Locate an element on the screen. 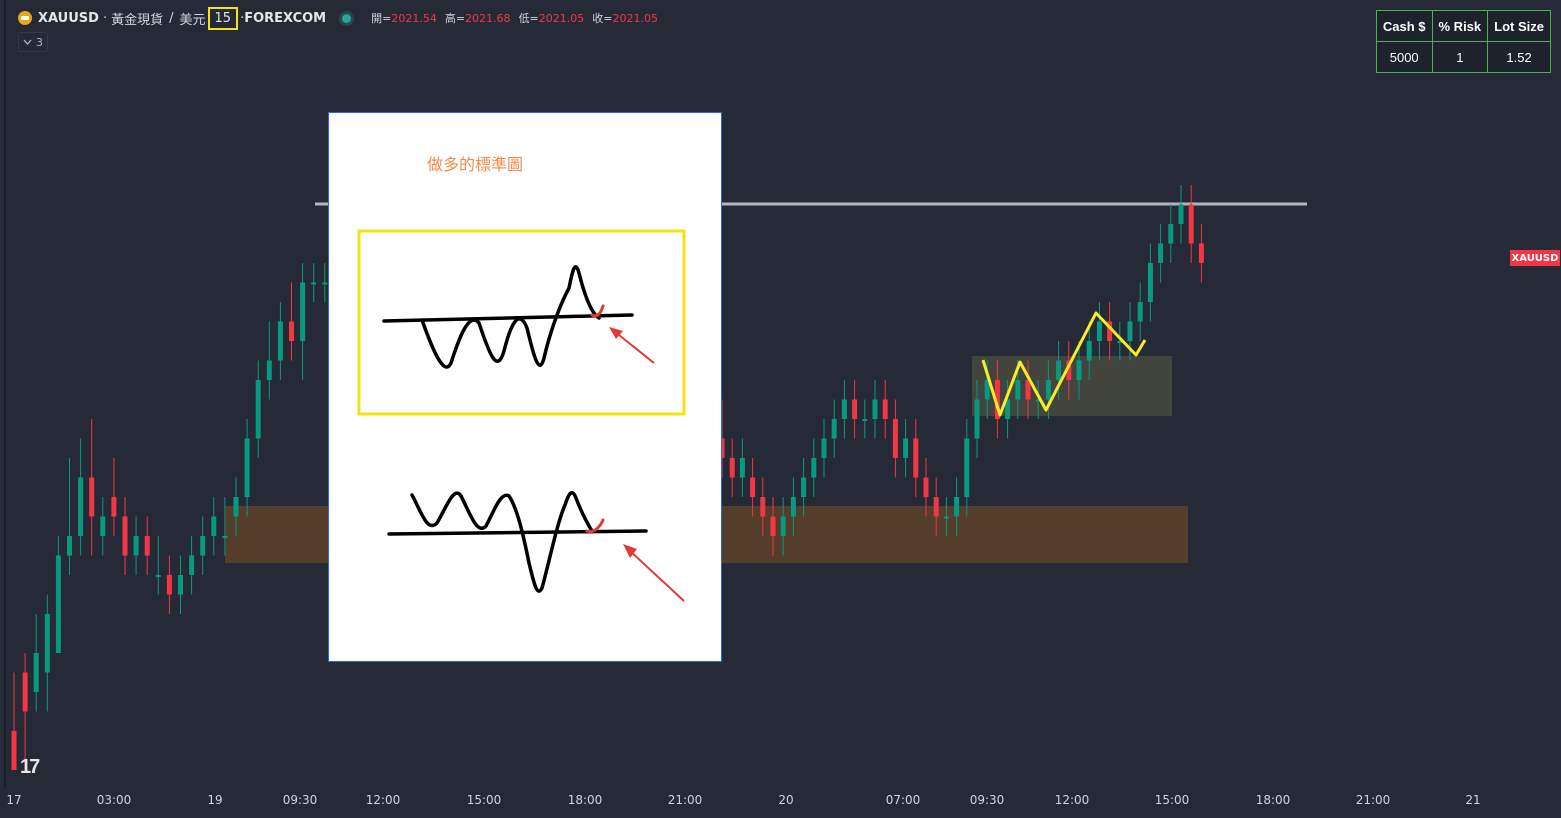 The image size is (1561, 818). arrow-1-head is located at coordinates (616, 333).